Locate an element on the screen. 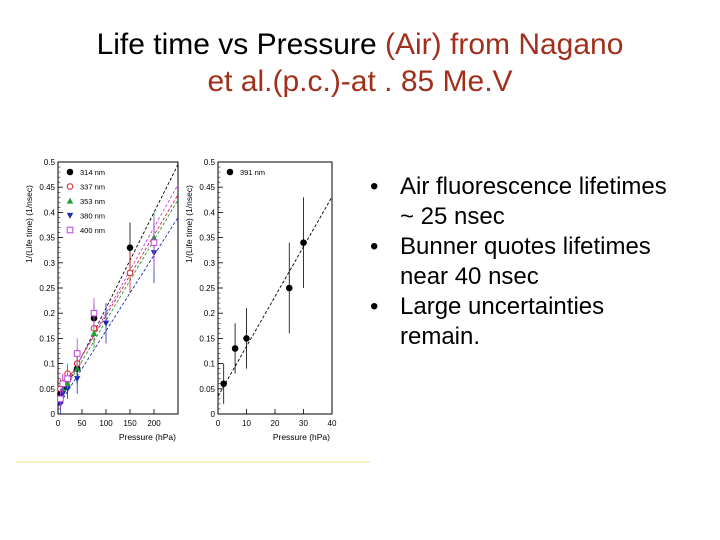  x-tick-label: 10 is located at coordinates (246, 423).